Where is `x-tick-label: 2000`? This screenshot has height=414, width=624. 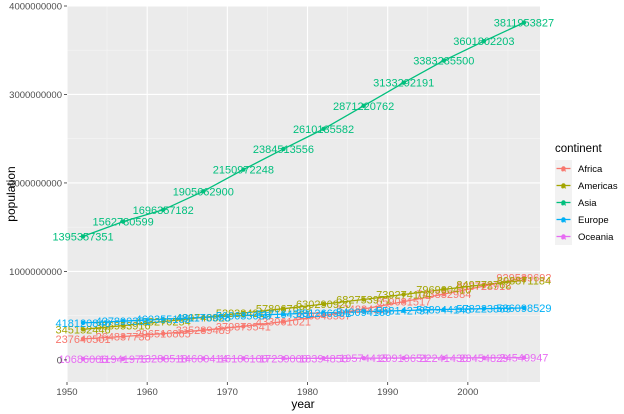 x-tick-label: 2000 is located at coordinates (467, 392).